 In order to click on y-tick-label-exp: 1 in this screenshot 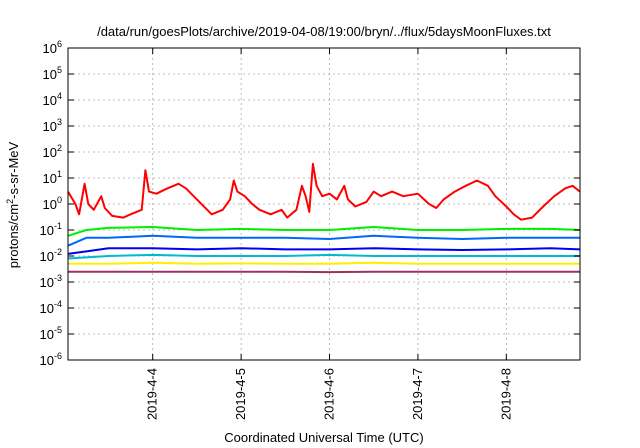, I will do `click(59, 174)`.